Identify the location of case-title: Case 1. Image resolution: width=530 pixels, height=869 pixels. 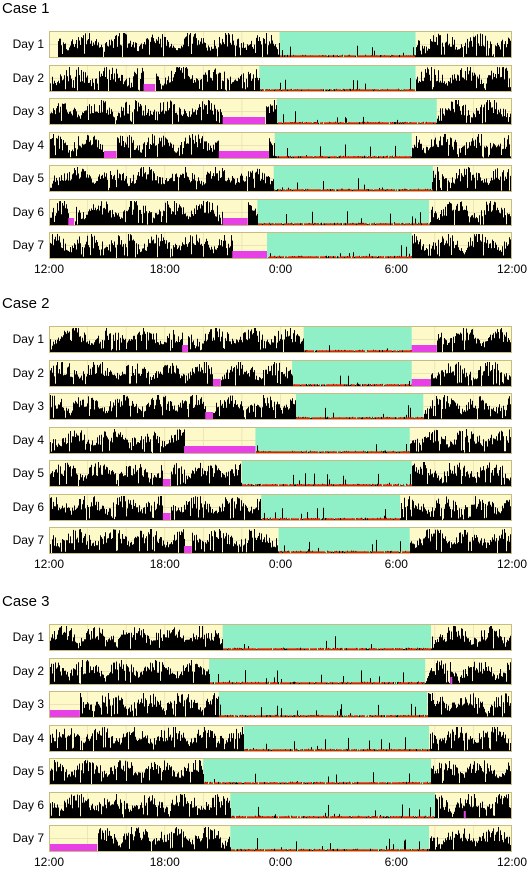
(26, 8).